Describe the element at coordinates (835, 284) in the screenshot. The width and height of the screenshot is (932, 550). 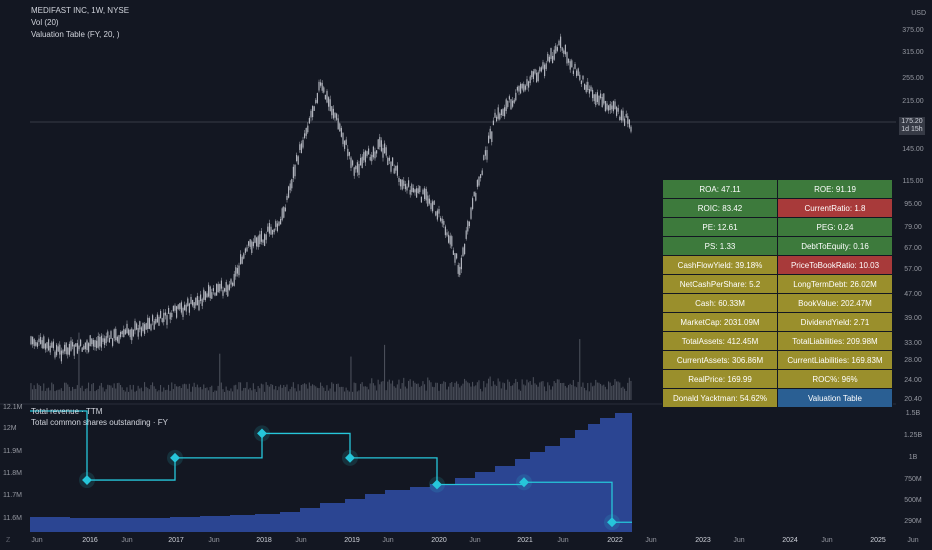
I see `valuation-cell: LongTermDebt: 26.02M` at that location.